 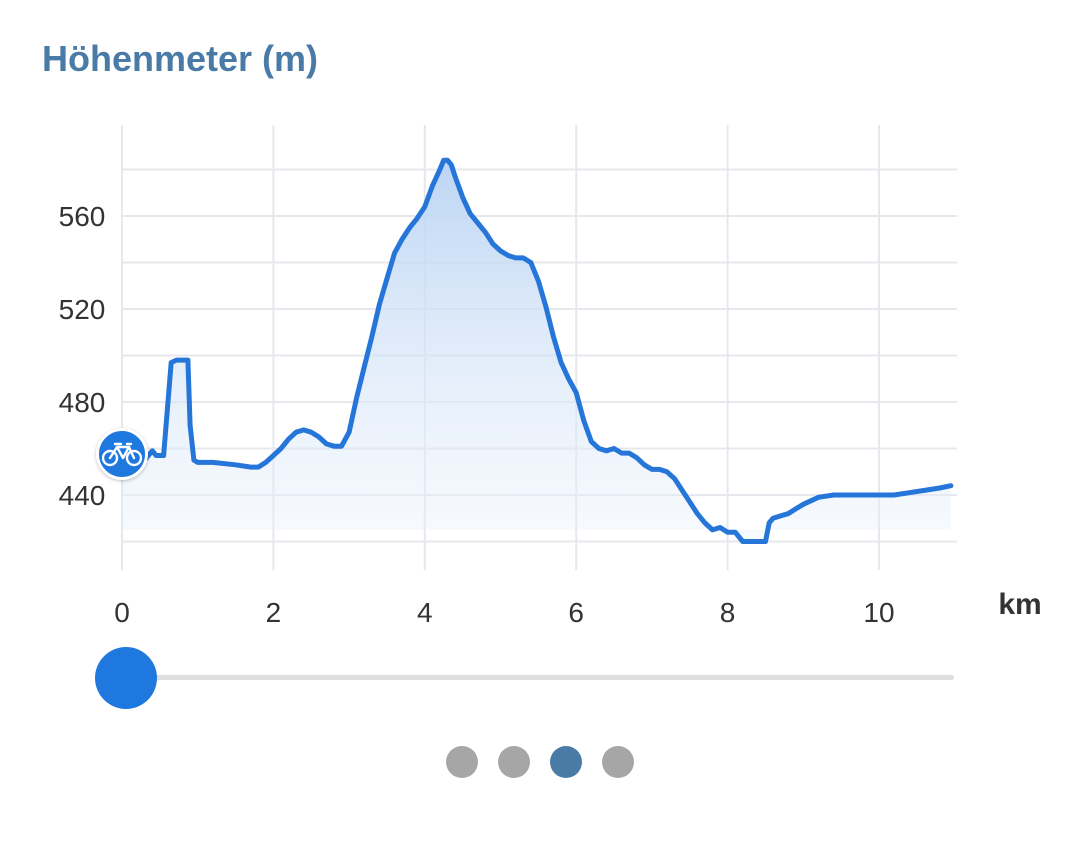 What do you see at coordinates (540, 677) in the screenshot?
I see `slider-track` at bounding box center [540, 677].